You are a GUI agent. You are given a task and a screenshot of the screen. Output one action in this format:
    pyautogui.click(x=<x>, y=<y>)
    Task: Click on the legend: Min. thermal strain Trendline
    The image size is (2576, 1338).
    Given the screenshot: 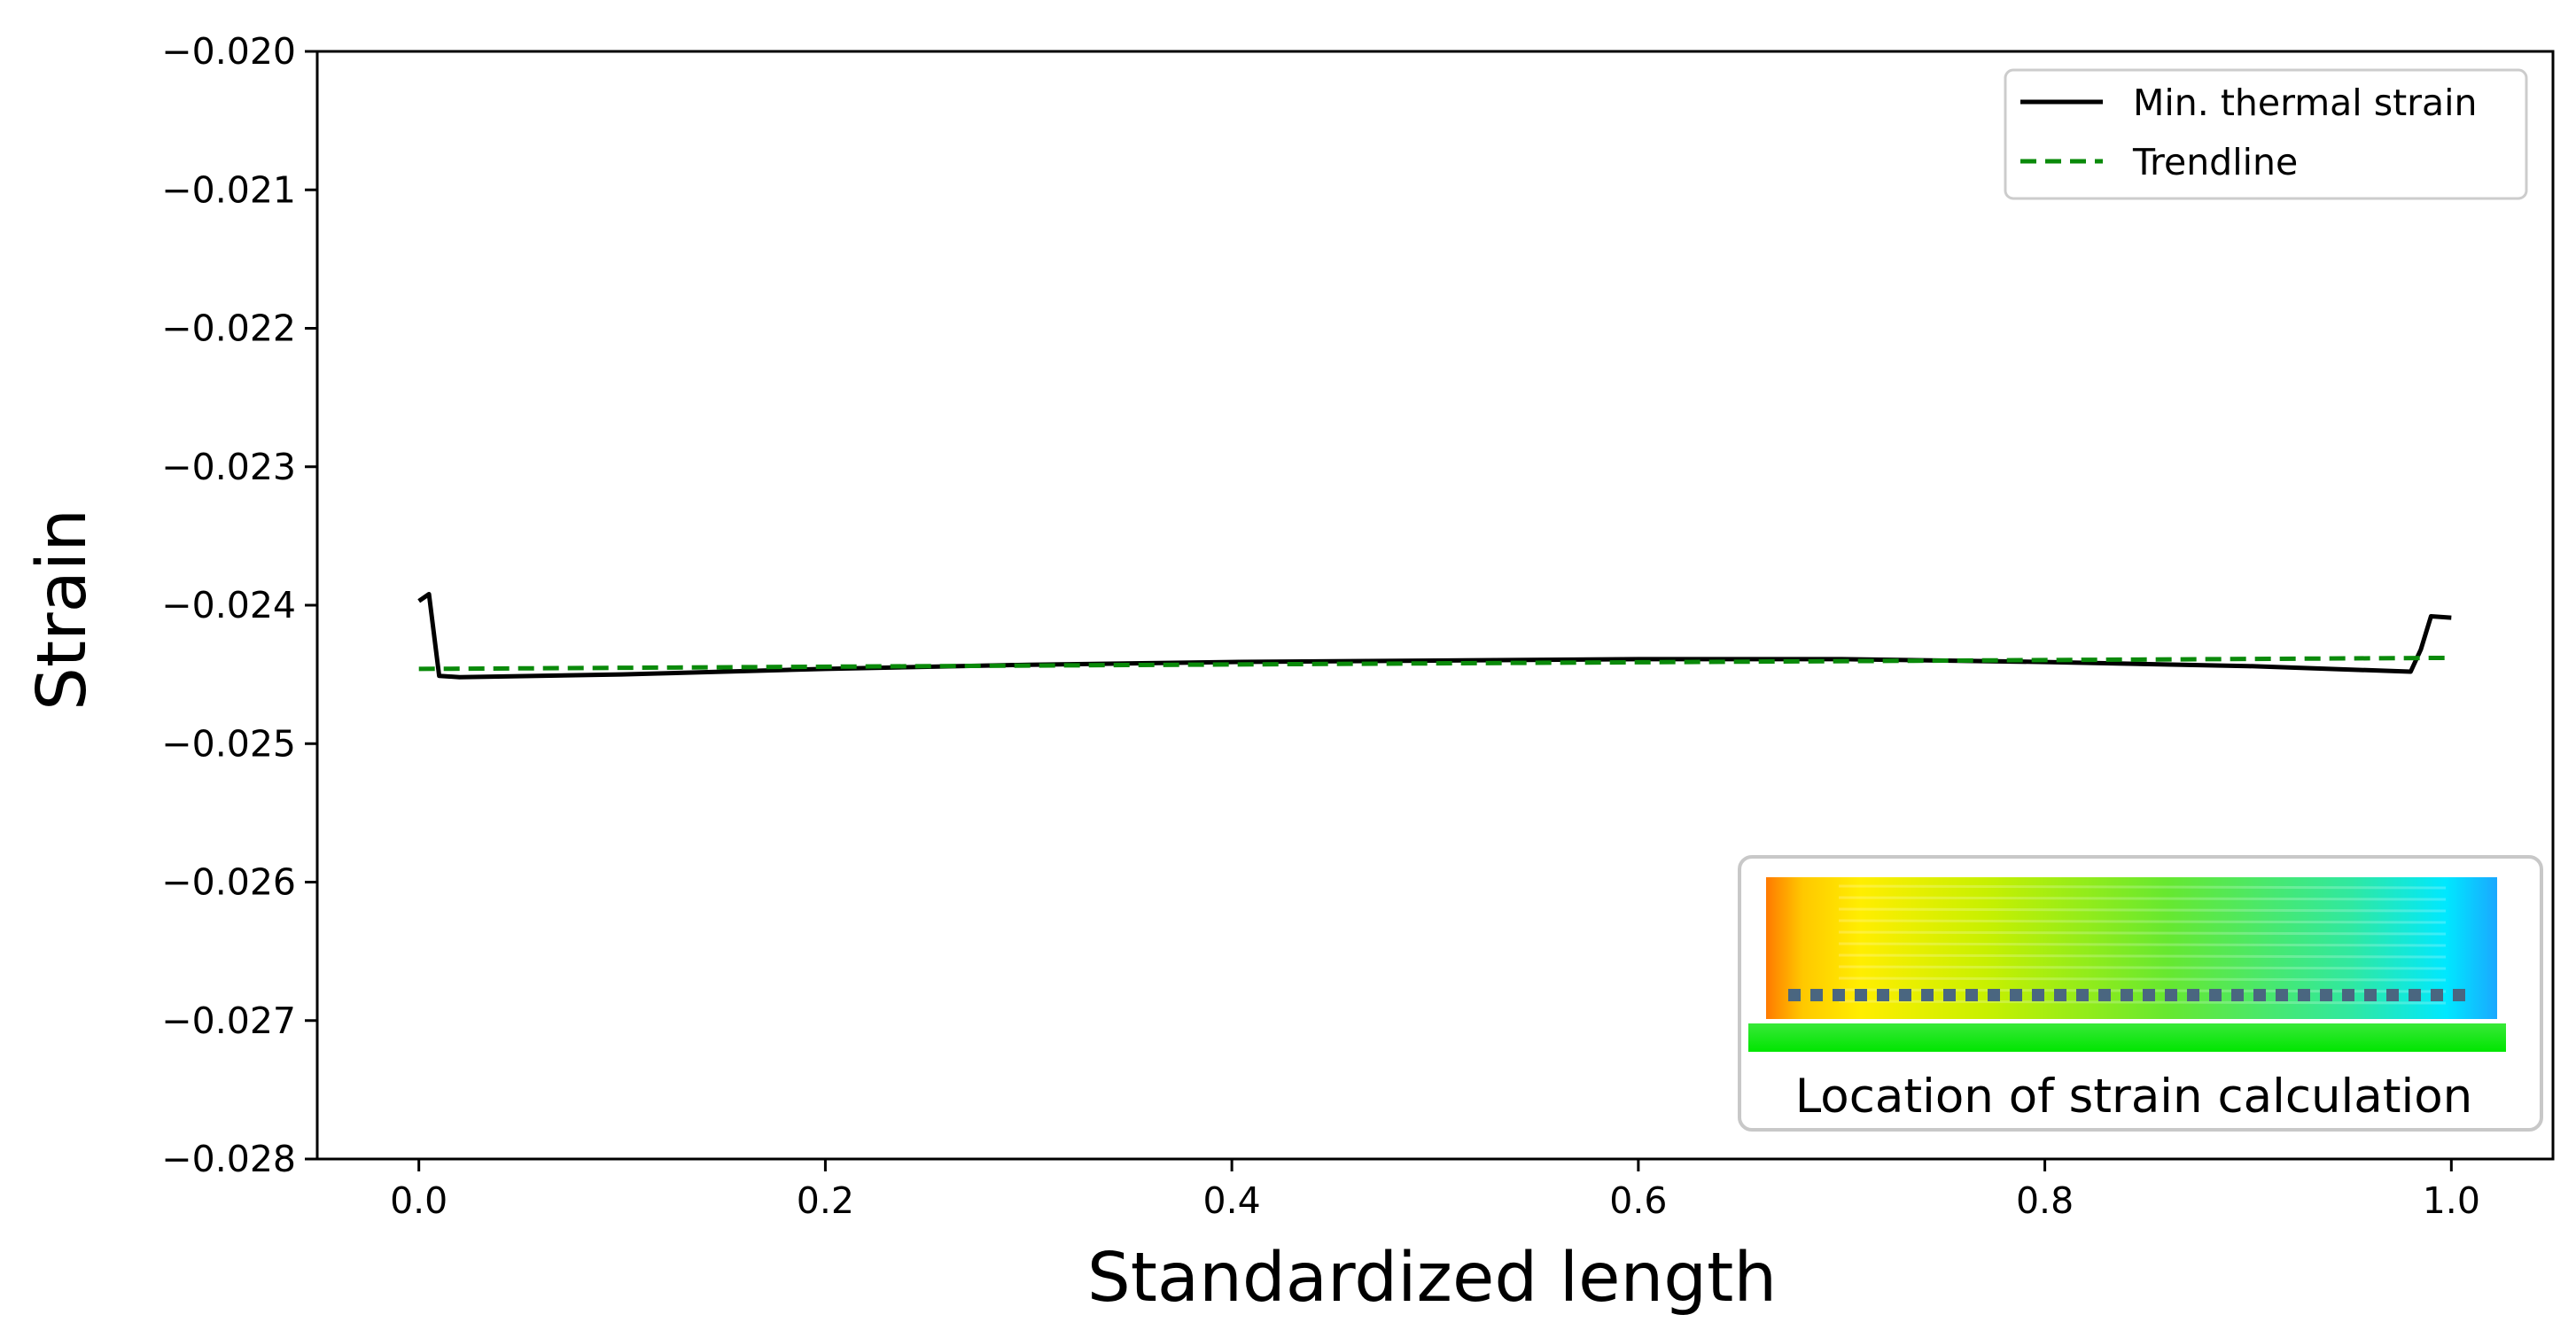 What is the action you would take?
    pyautogui.click(x=2266, y=134)
    